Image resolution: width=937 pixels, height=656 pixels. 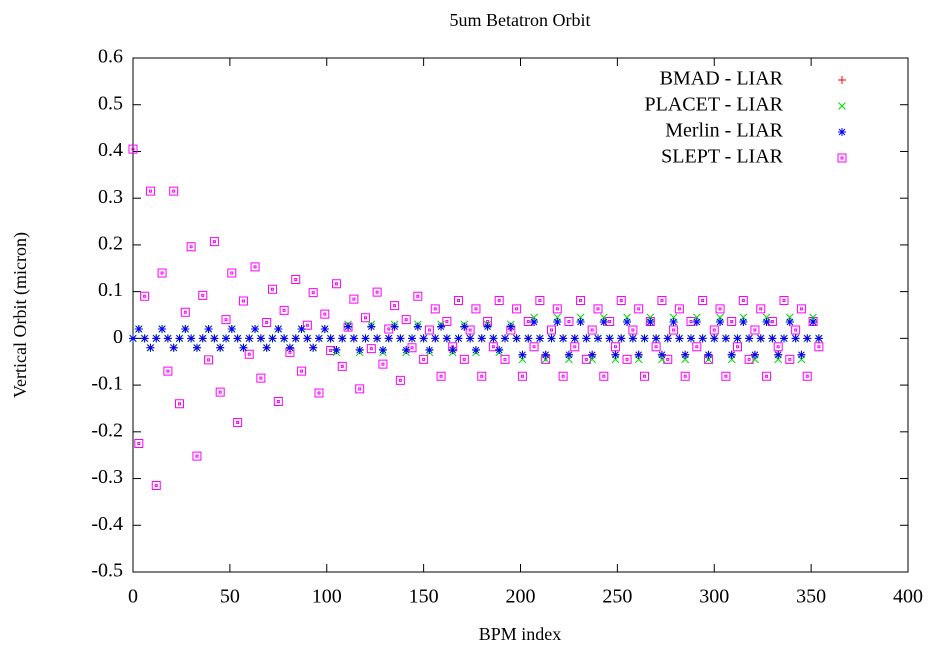 What do you see at coordinates (713, 105) in the screenshot?
I see `legend-label: PLACET - LIAR` at bounding box center [713, 105].